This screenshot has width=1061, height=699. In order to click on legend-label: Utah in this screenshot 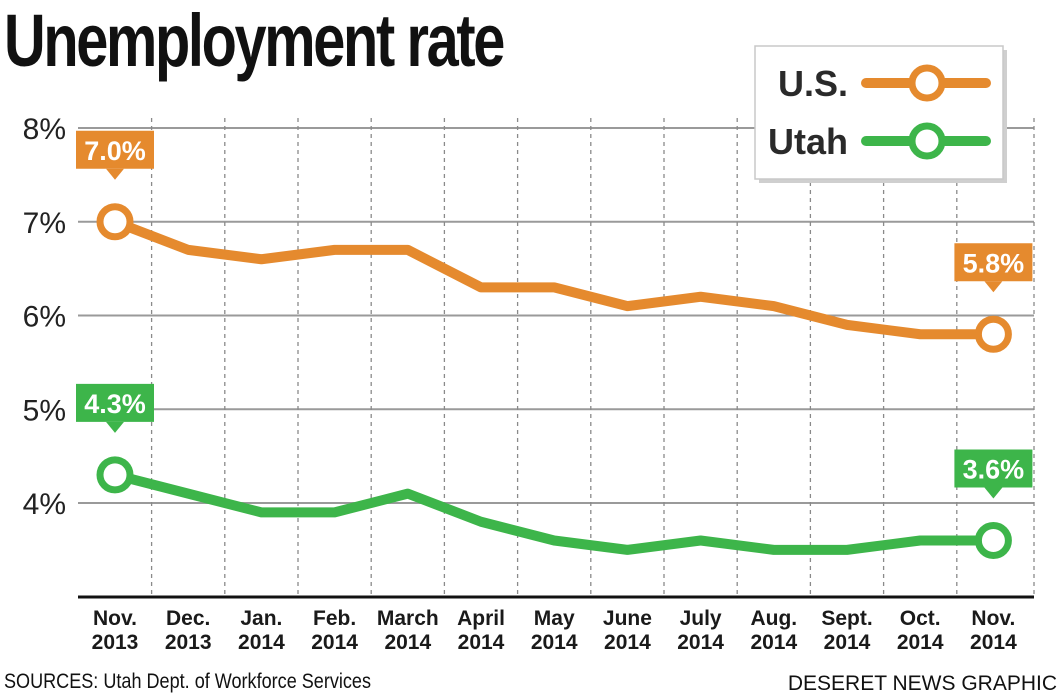, I will do `click(808, 141)`.